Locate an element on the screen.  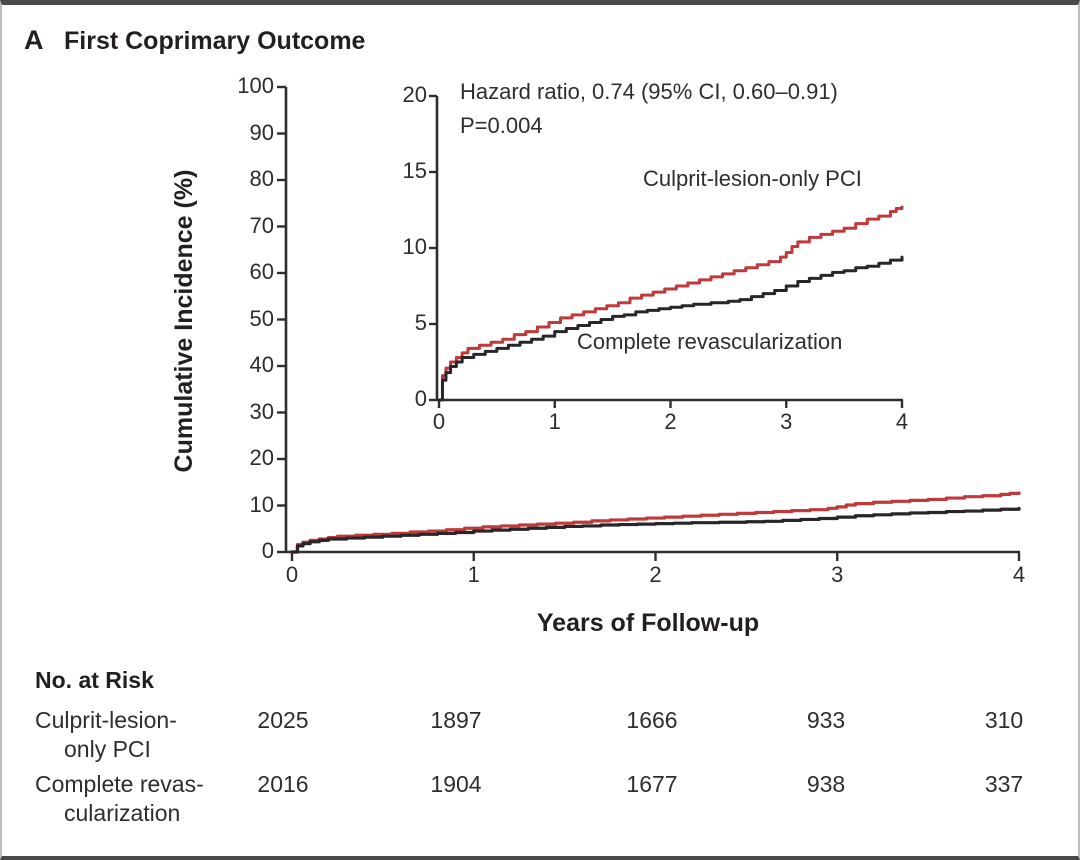
y-tick-label: 70 is located at coordinates (261, 225).